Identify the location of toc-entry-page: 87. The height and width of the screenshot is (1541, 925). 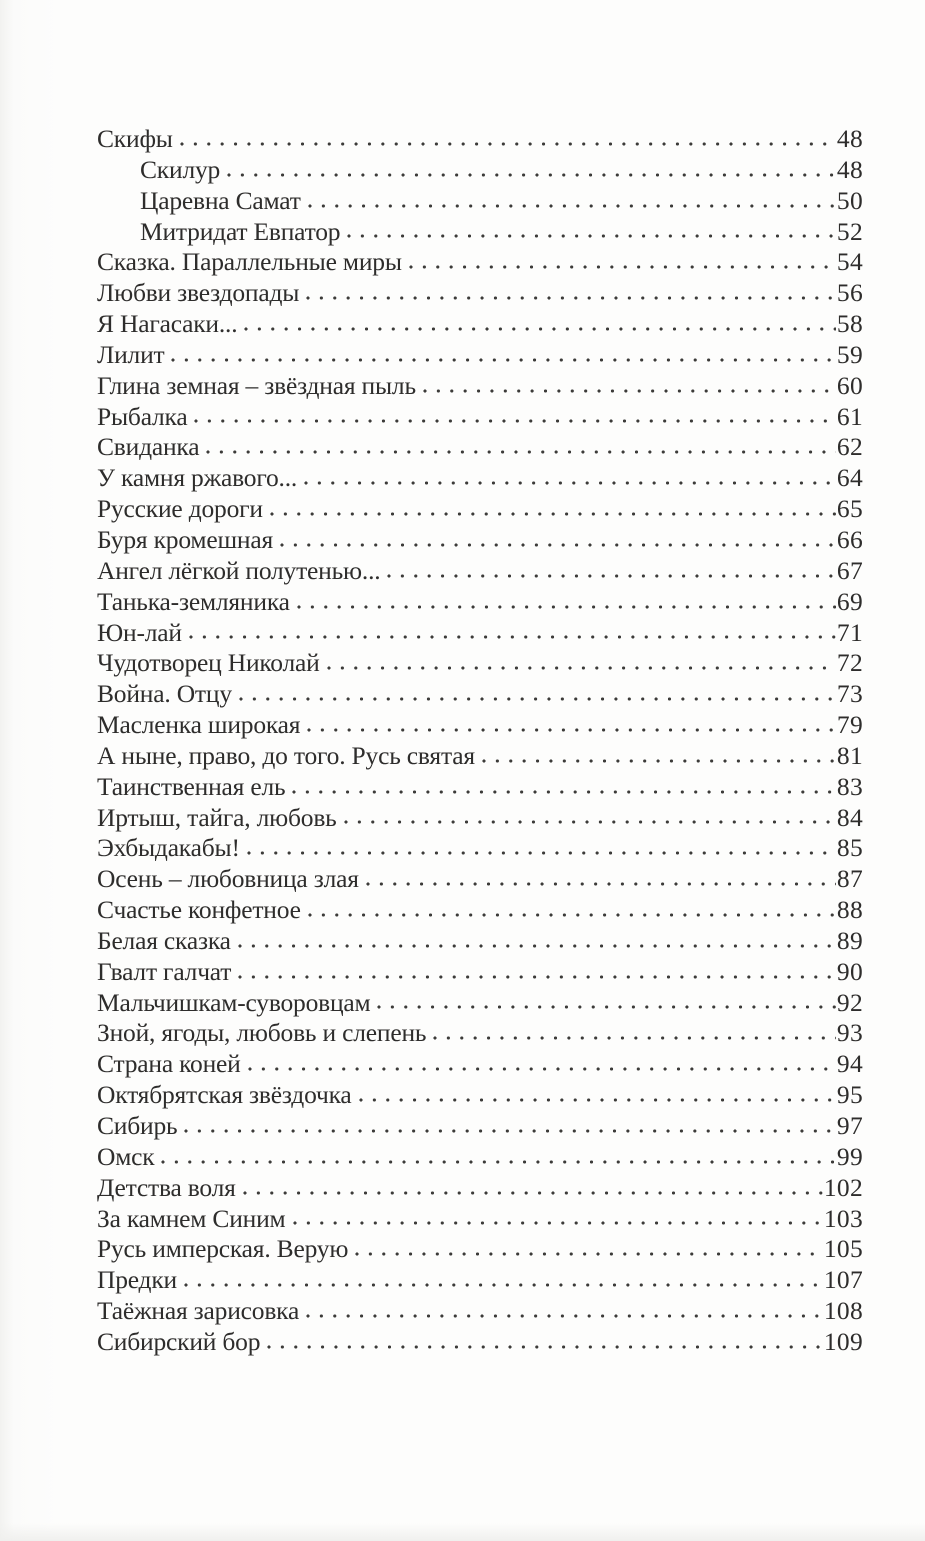
(849, 879).